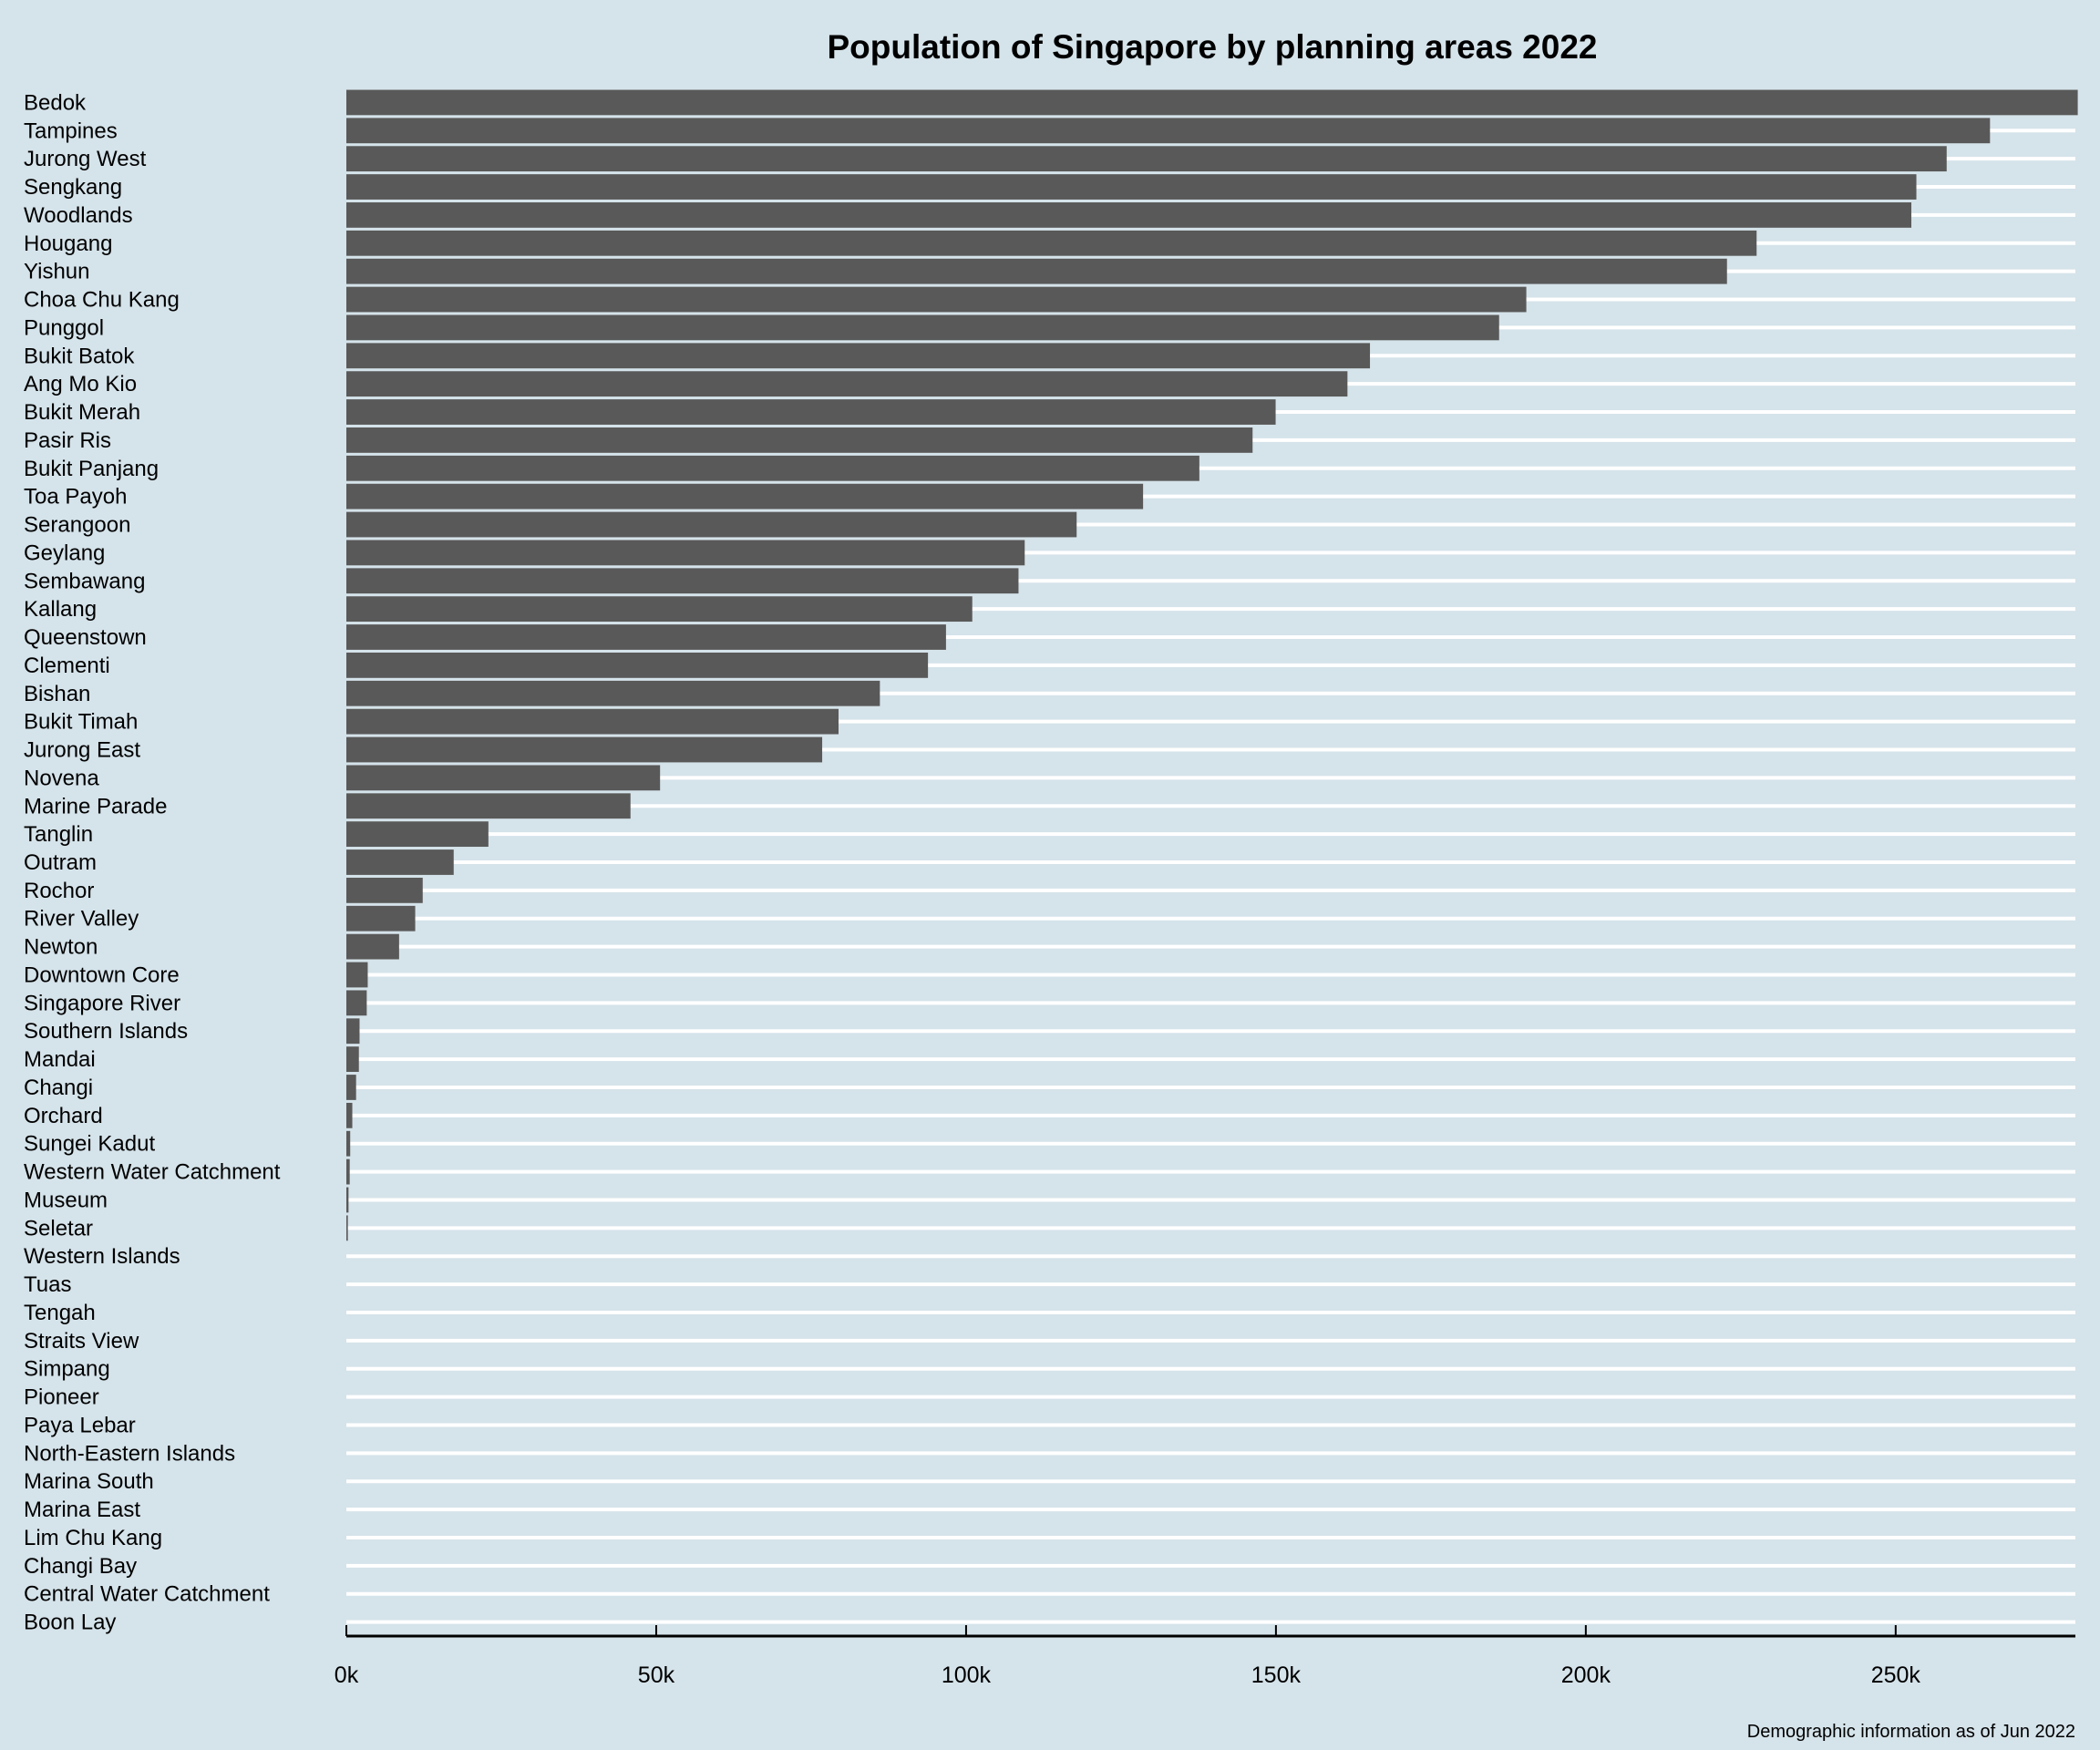 This screenshot has height=1750, width=2100. I want to click on x-tick-label: 150k, so click(1277, 1675).